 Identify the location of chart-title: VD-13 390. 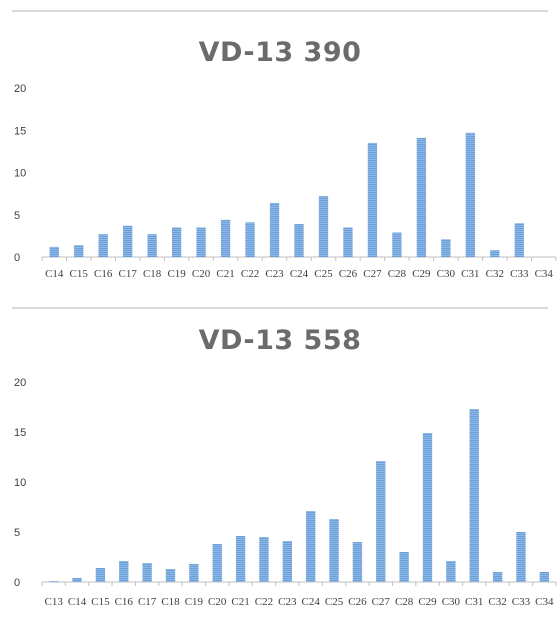
(280, 52).